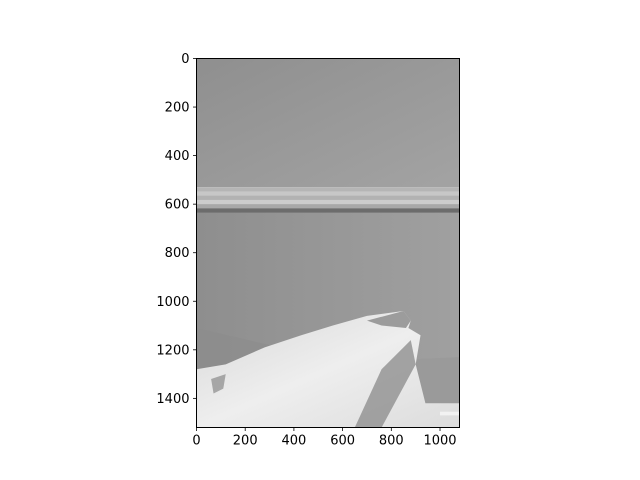 The width and height of the screenshot is (640, 480). What do you see at coordinates (172, 399) in the screenshot?
I see `y-tick-label: 1400` at bounding box center [172, 399].